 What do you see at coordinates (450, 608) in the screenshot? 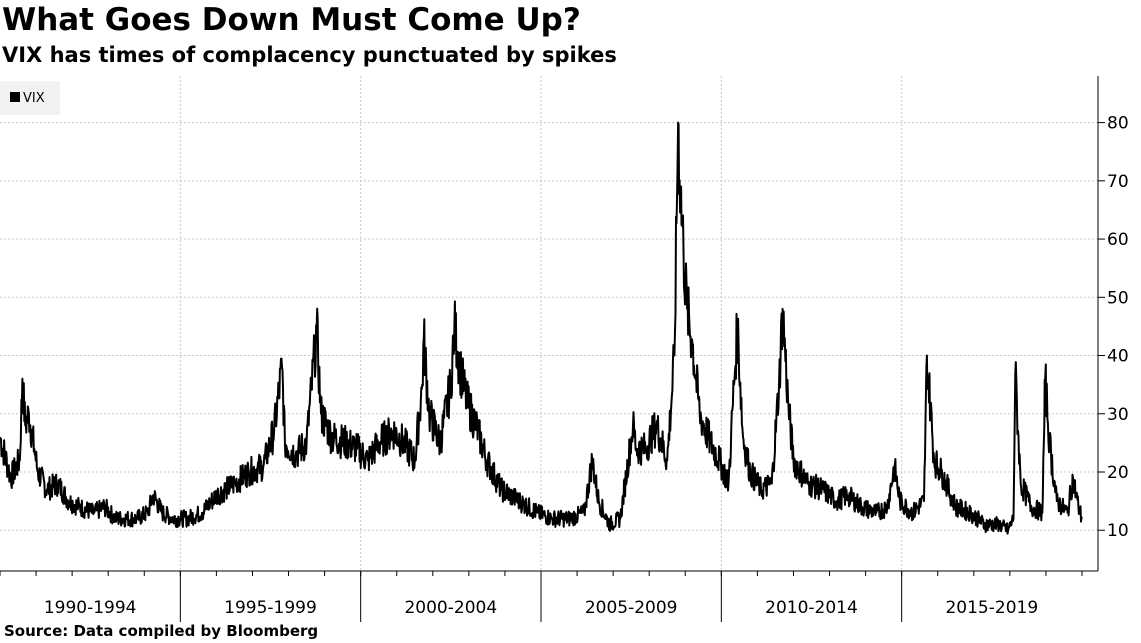
I see `x-category-label-2000-2004: 2000-2004` at bounding box center [450, 608].